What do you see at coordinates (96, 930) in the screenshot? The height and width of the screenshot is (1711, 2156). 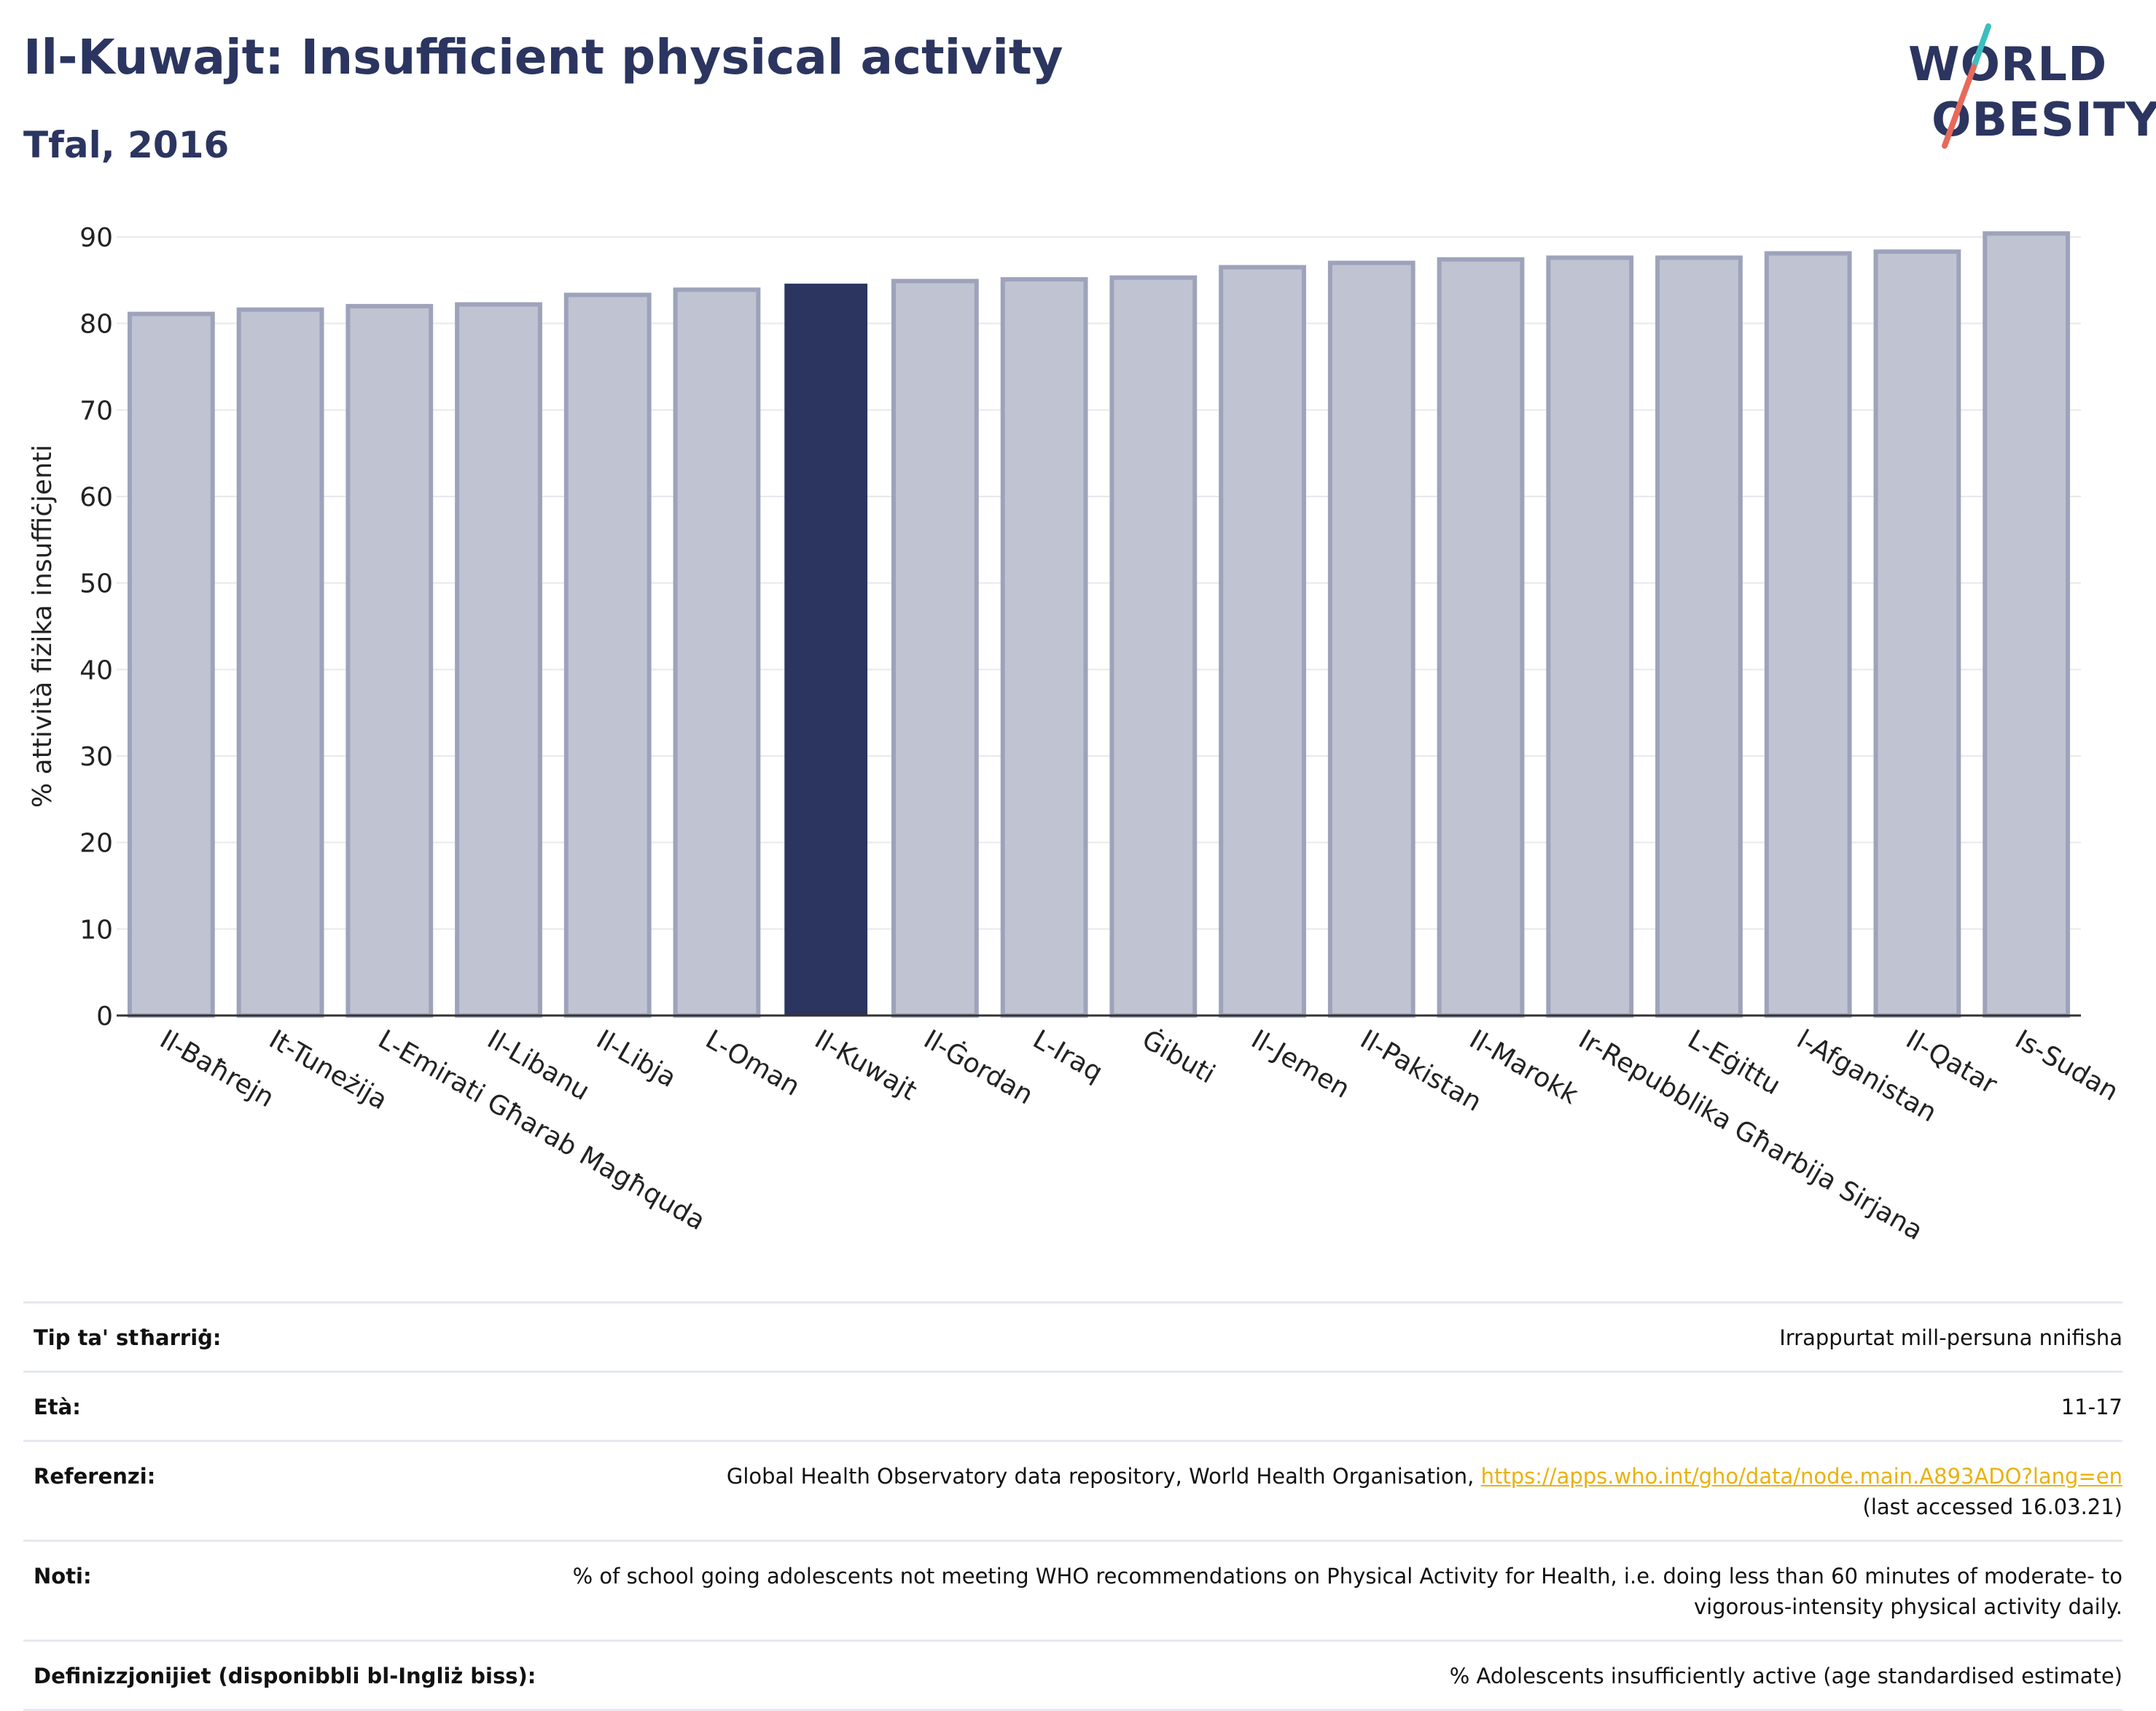 I see `y-tick-label: 10` at bounding box center [96, 930].